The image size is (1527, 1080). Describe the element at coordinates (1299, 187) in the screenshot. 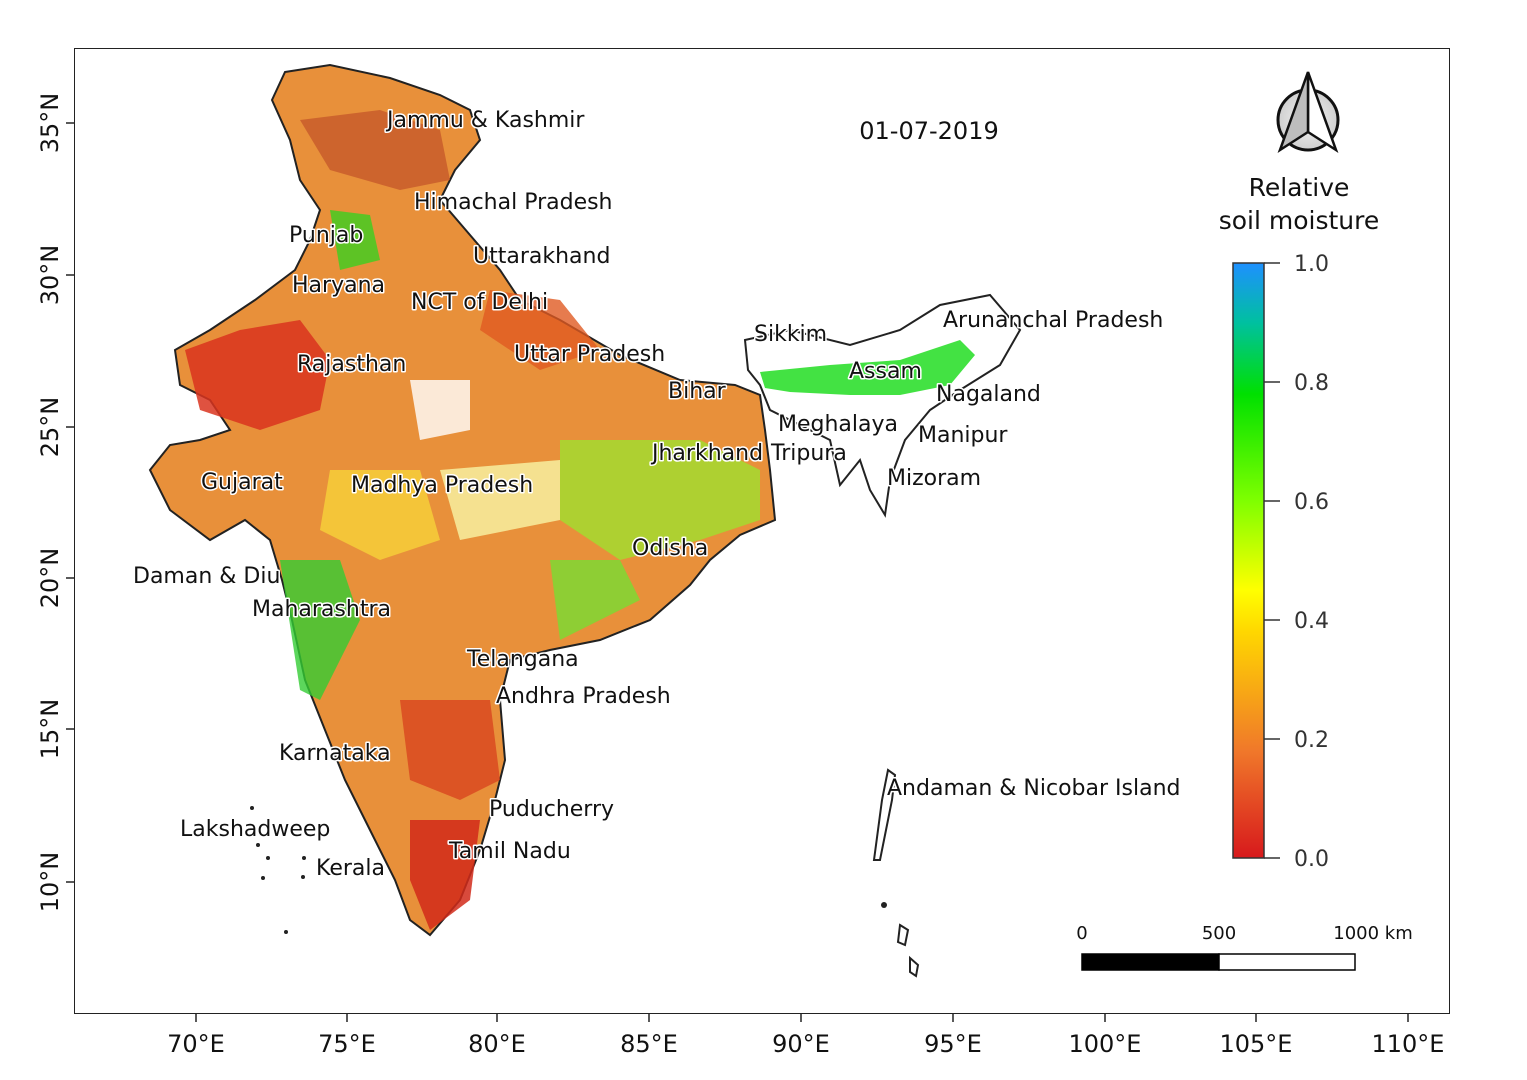

I see `legend-title-line1: Relative` at that location.